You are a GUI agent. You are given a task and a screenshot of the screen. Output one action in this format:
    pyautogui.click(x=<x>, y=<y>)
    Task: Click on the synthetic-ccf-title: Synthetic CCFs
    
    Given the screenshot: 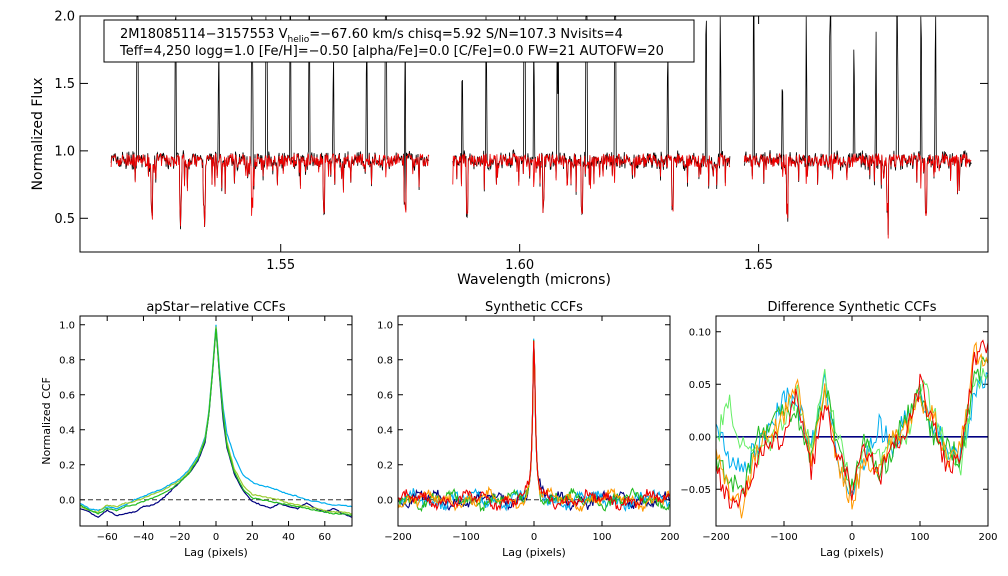 What is the action you would take?
    pyautogui.click(x=534, y=307)
    